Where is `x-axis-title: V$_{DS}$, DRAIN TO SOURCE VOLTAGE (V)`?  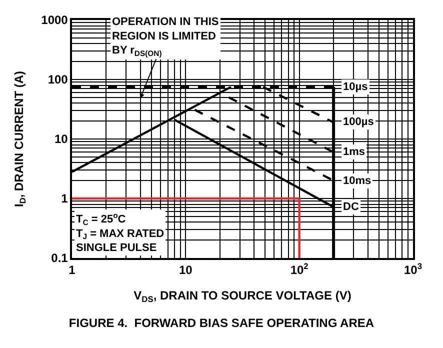 x-axis-title: V$_{DS}$, DRAIN TO SOURCE VOLTAGE (V) is located at coordinates (243, 296).